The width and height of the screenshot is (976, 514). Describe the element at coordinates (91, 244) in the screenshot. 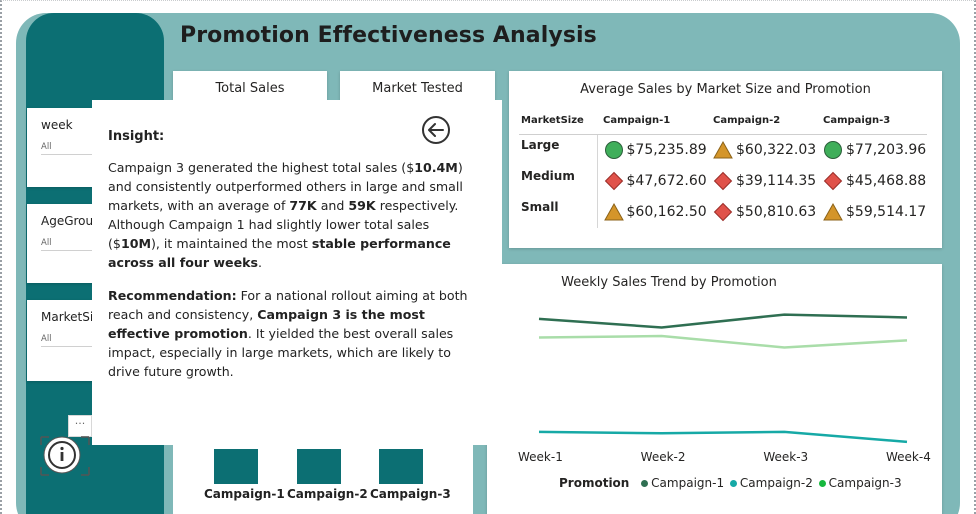

I see `slicer-agegroup-value: All` at that location.